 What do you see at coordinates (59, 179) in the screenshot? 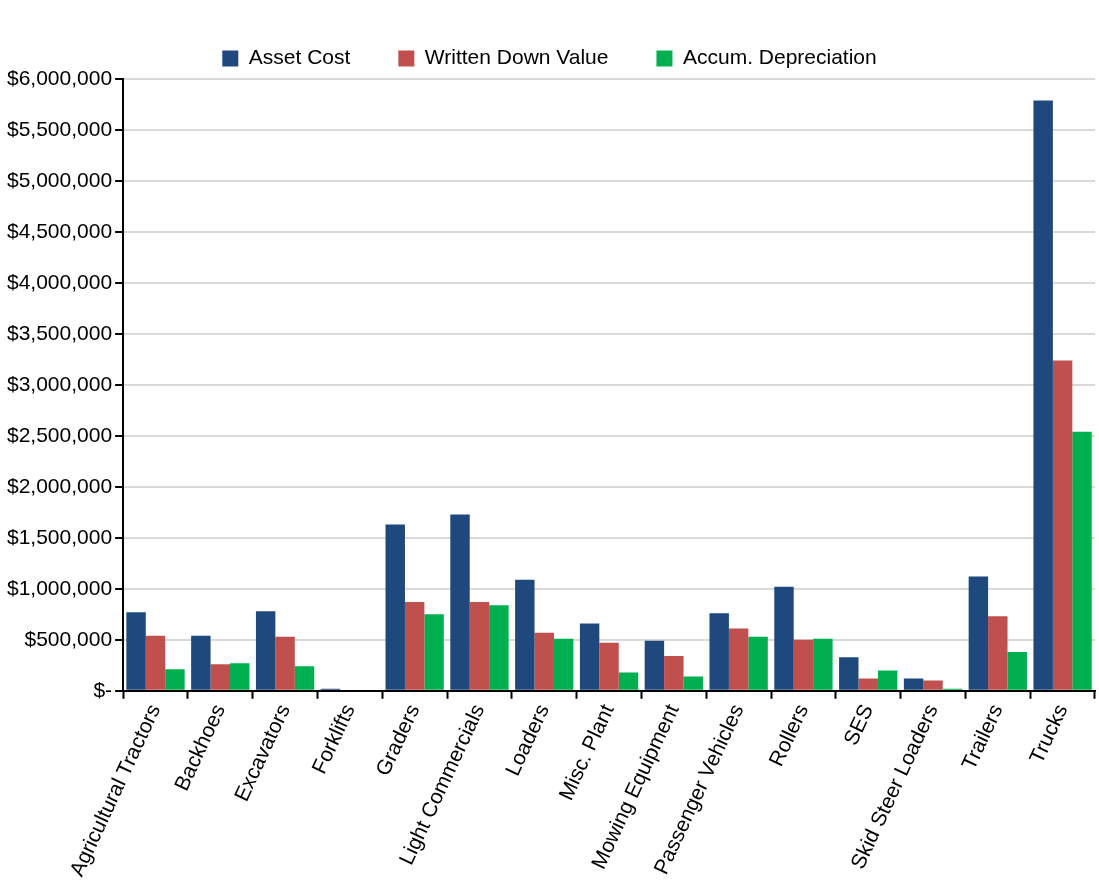
I see `y-tick-label: $5,000,000` at bounding box center [59, 179].